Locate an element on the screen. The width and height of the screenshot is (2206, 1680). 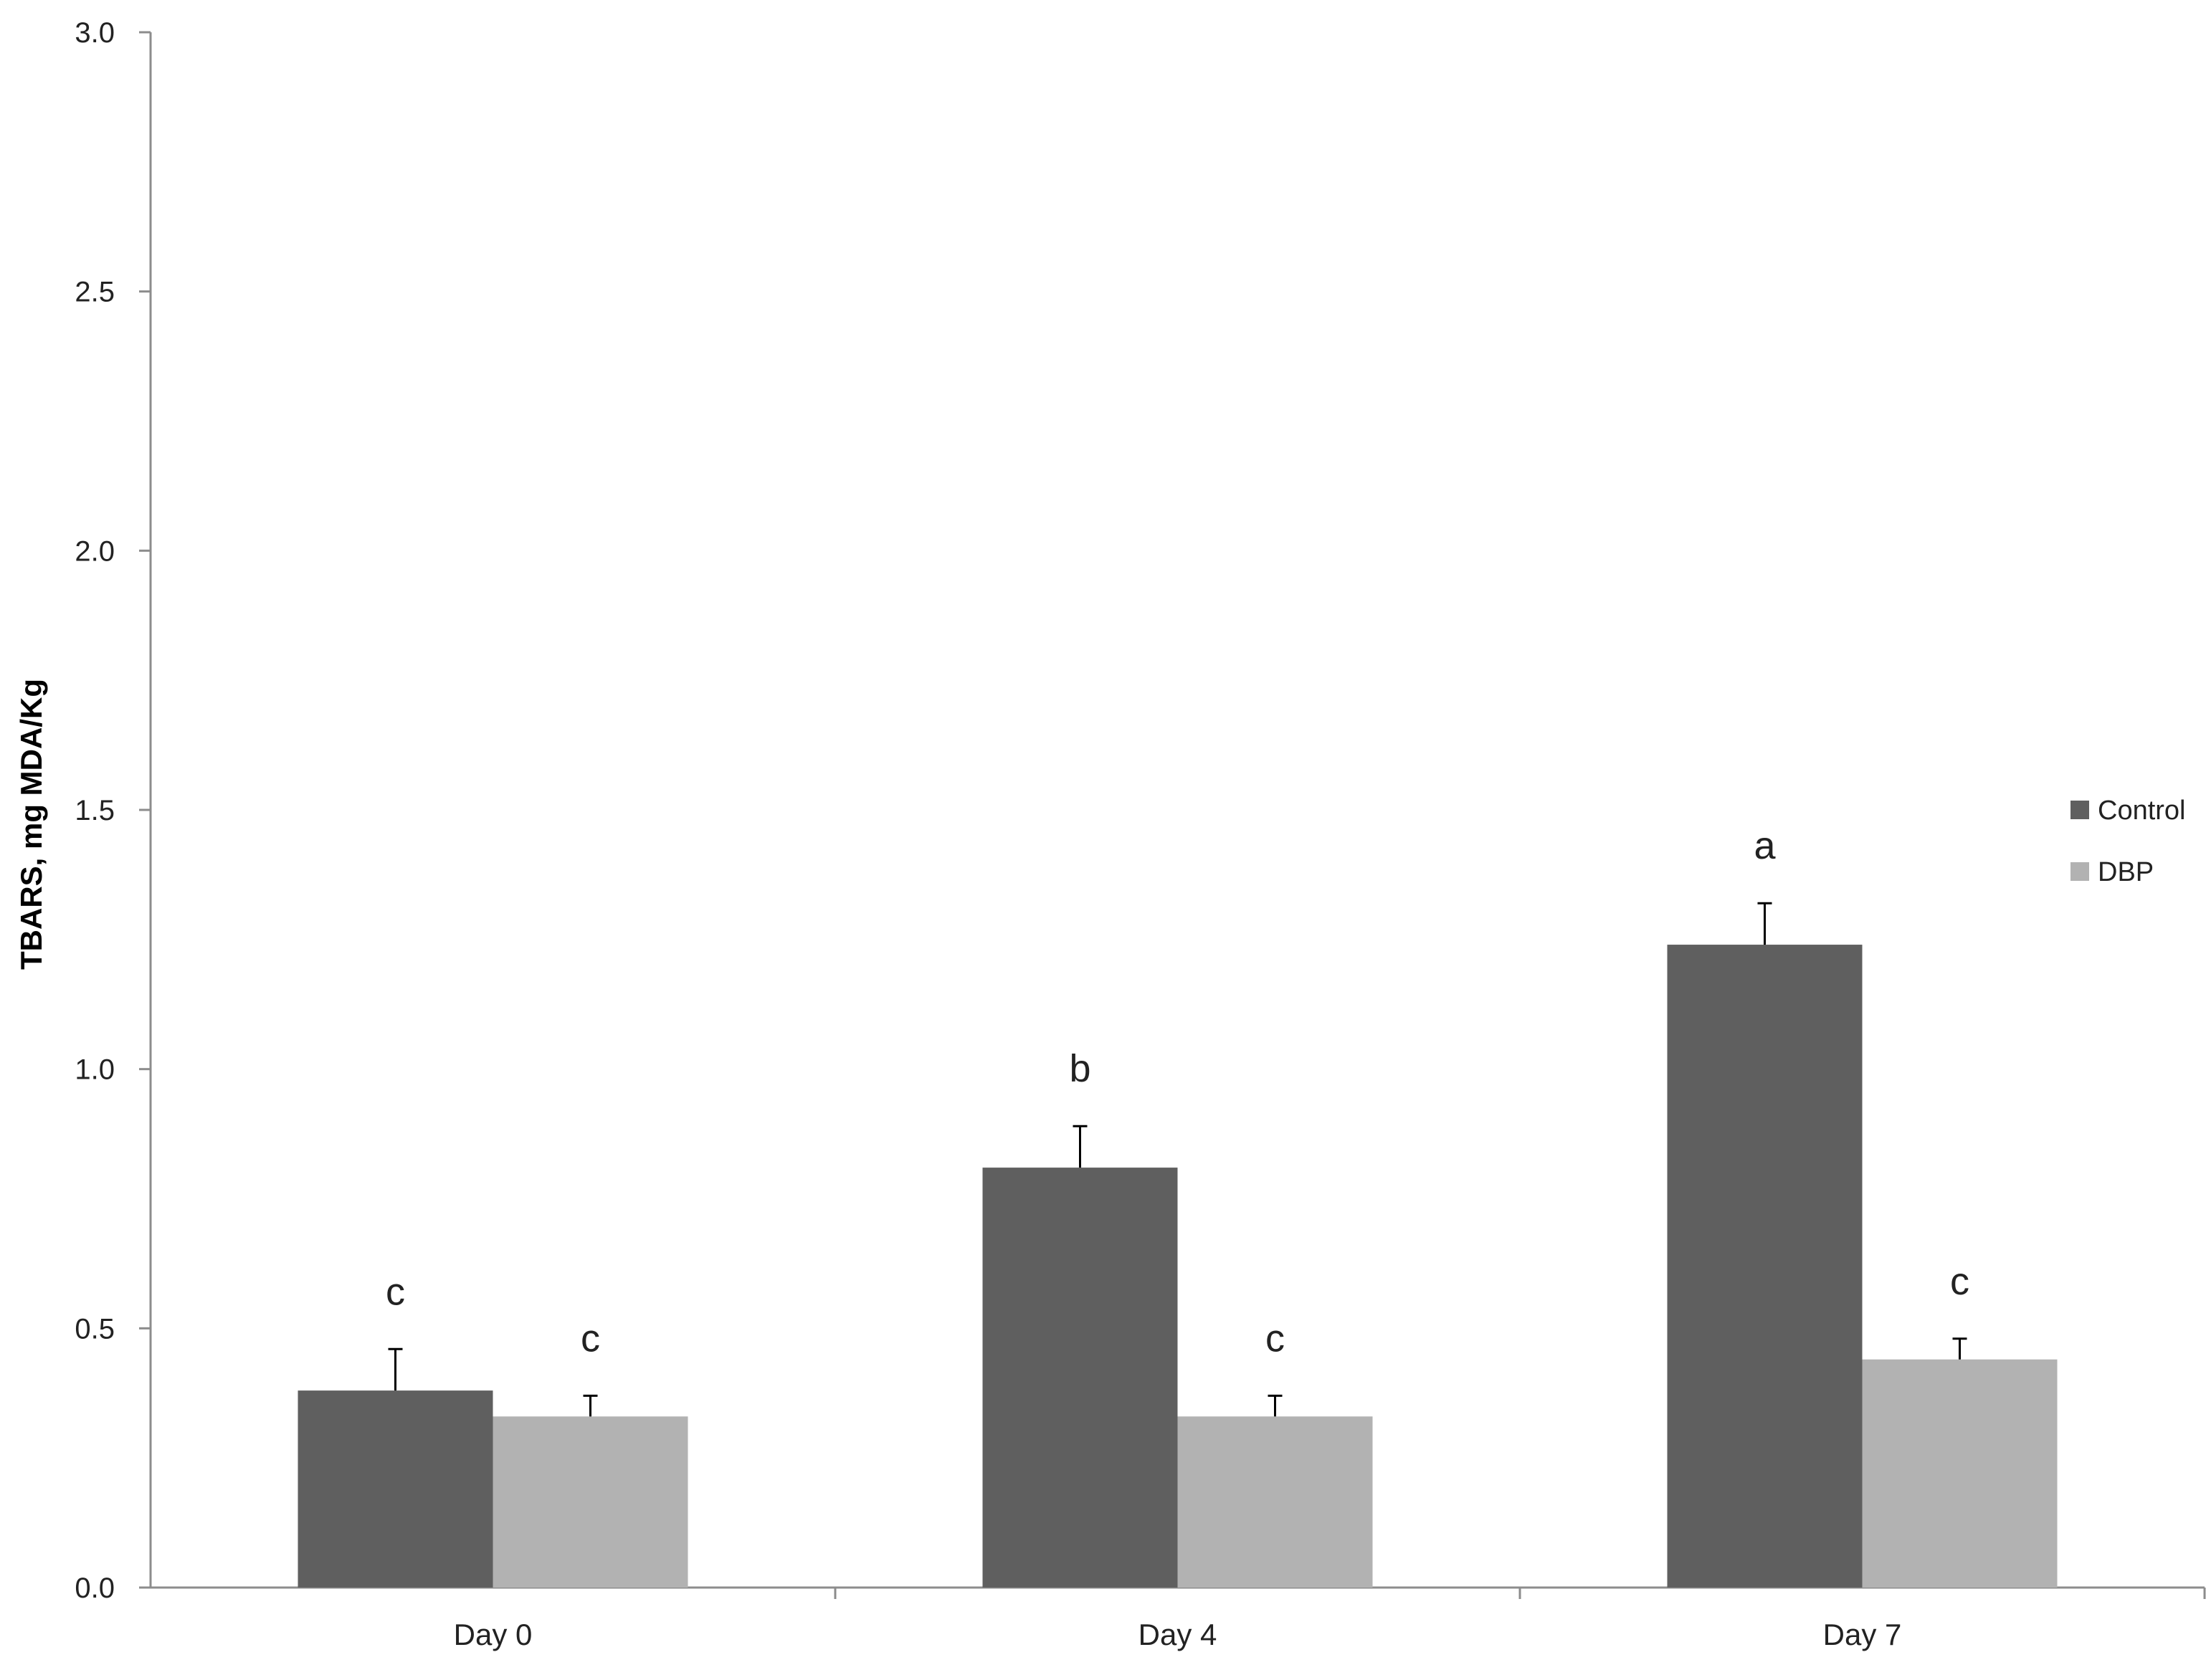
y-tick-label: 0.0 is located at coordinates (95, 1588).